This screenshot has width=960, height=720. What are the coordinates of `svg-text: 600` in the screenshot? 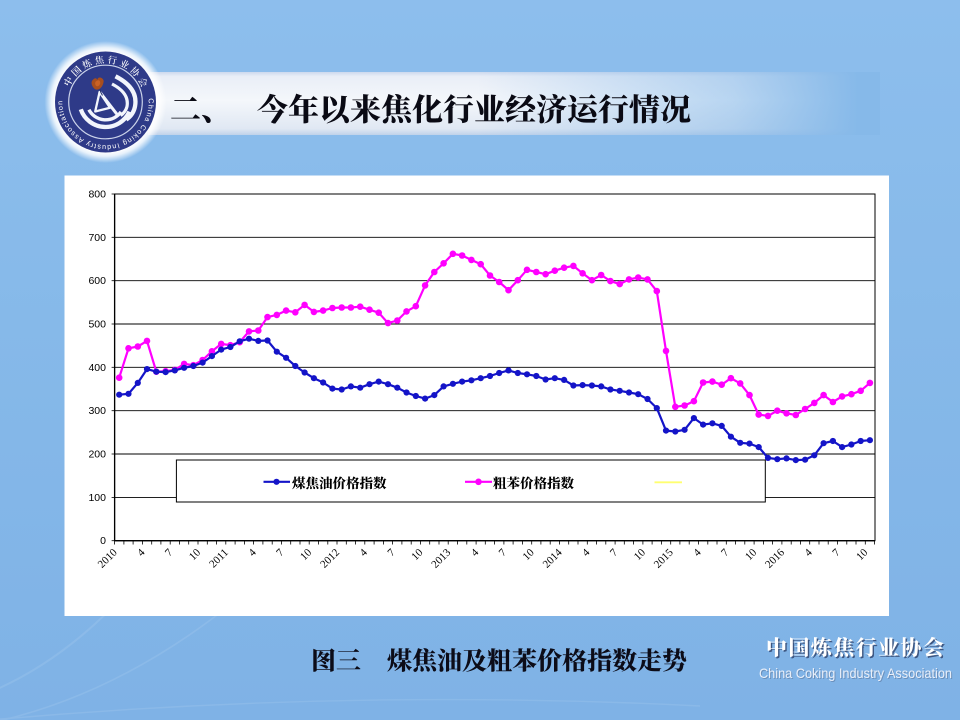 It's located at (97, 281).